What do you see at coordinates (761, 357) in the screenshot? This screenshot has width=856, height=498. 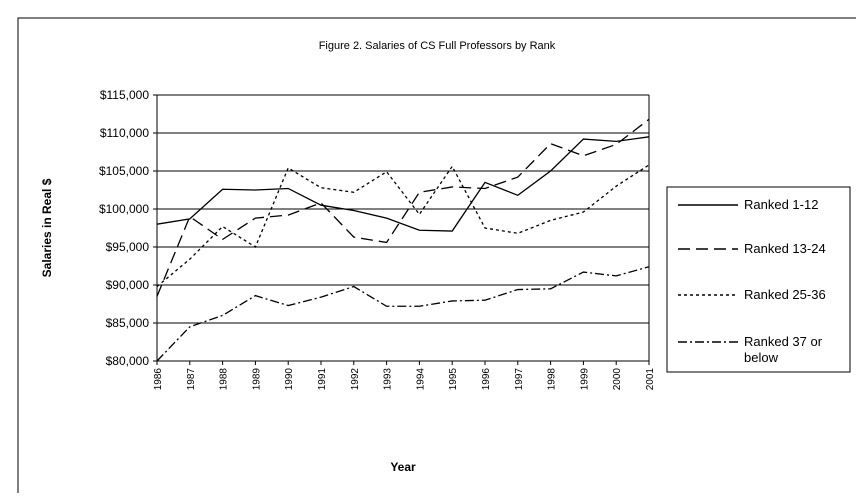 I see `legend-label-line: below` at bounding box center [761, 357].